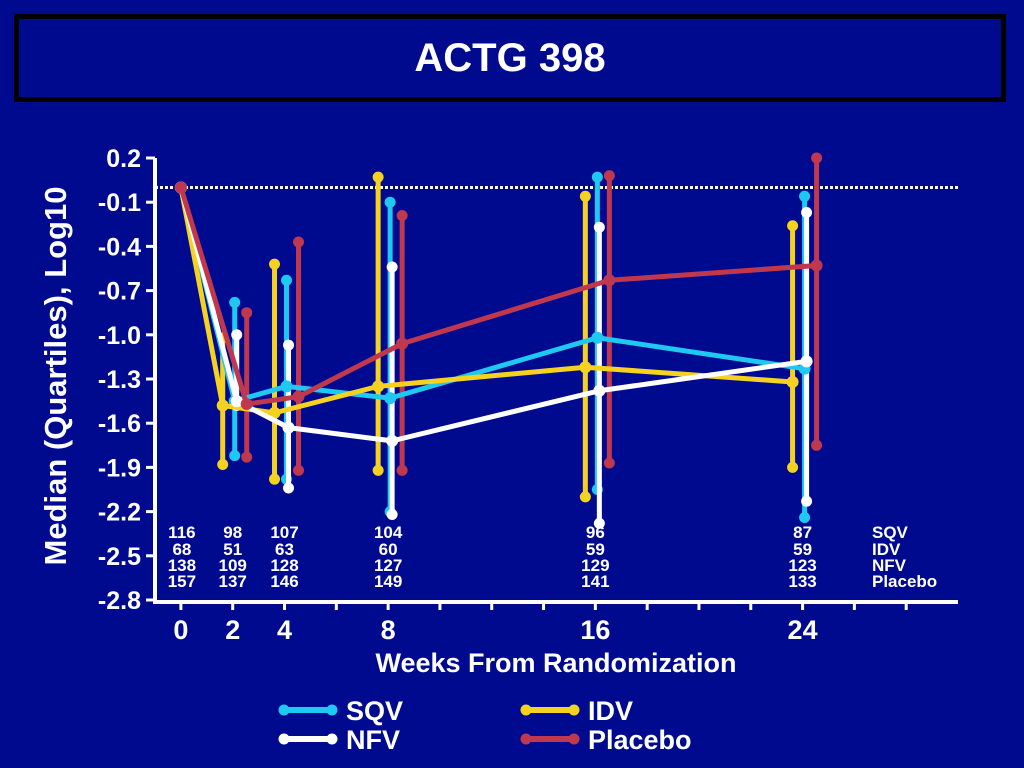 The height and width of the screenshot is (768, 1024). What do you see at coordinates (232, 532) in the screenshot?
I see `count-label: 98` at bounding box center [232, 532].